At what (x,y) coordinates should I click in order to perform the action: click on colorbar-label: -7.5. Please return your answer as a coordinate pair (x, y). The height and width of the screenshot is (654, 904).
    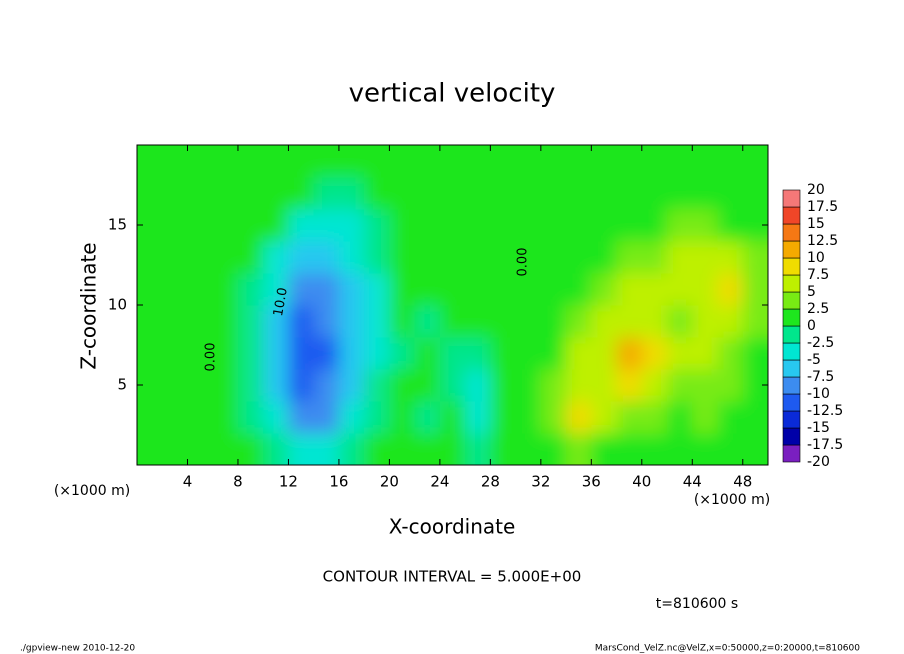
    Looking at the image, I should click on (820, 377).